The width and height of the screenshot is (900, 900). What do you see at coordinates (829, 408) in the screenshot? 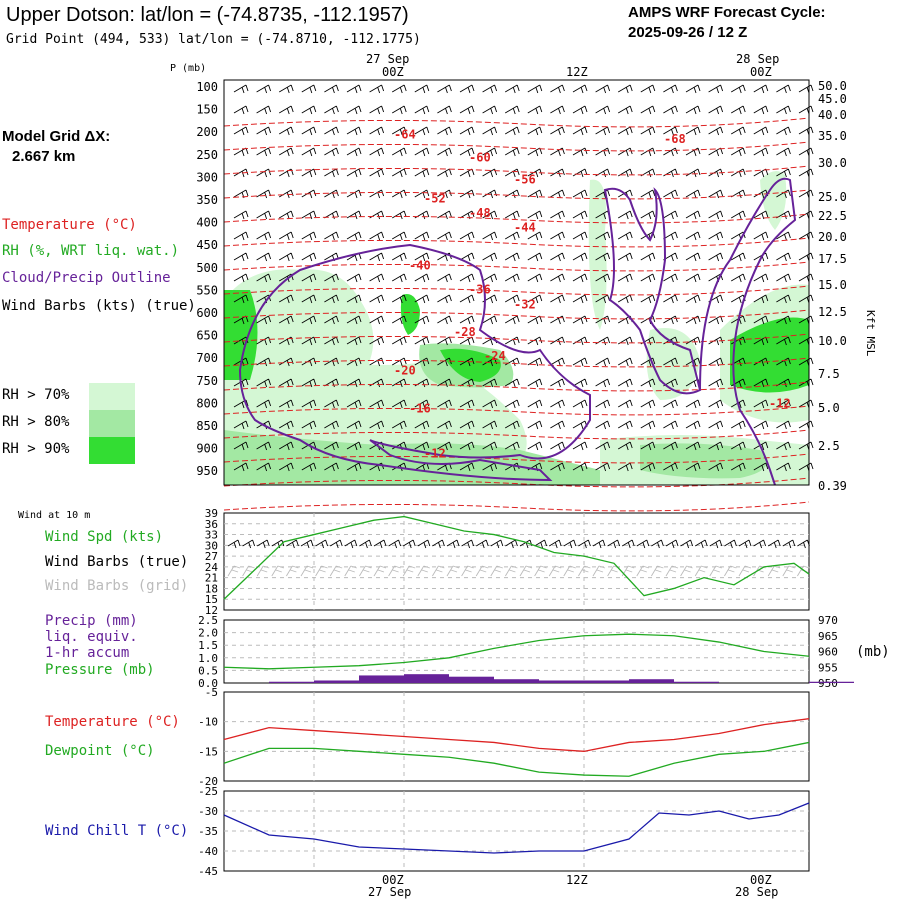
I see `height-tick: 5.0` at bounding box center [829, 408].